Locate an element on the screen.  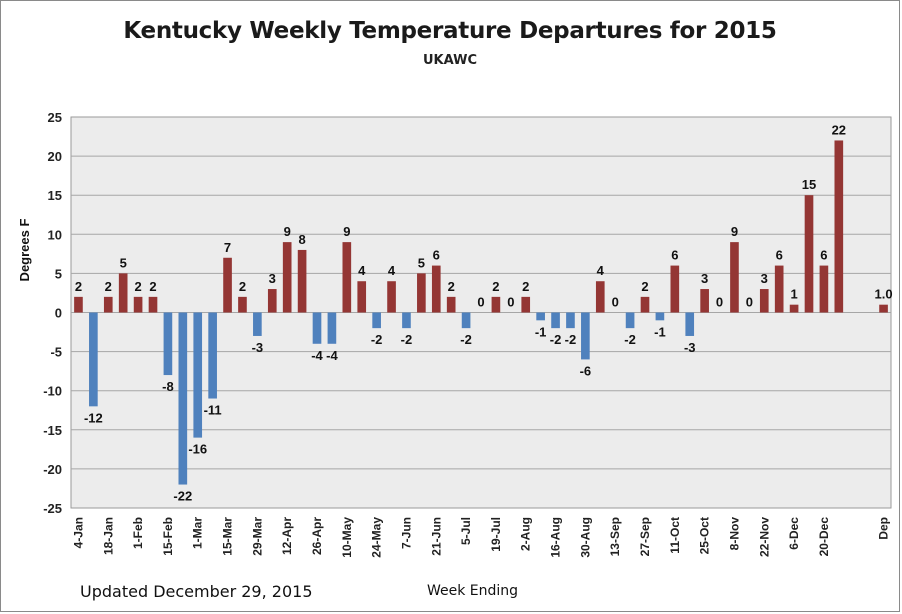
x-tick-label: 16-Aug is located at coordinates (556, 537).